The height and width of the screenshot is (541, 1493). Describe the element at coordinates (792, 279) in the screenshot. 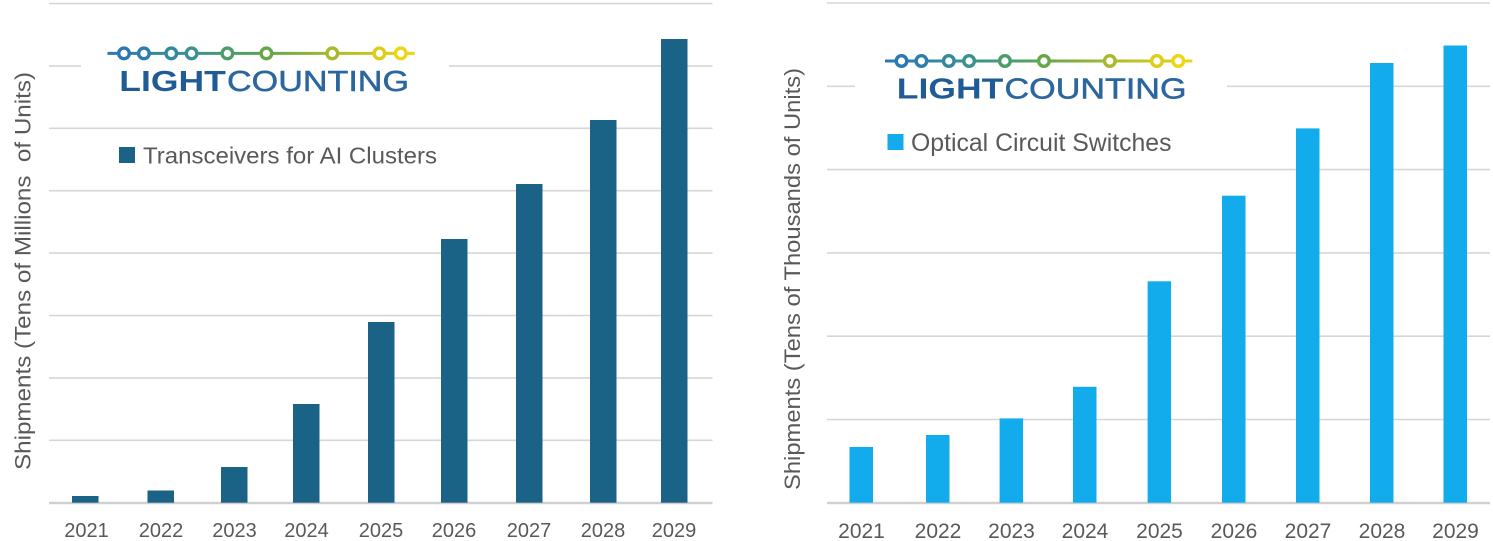

I see `svg-text:Shipments (Tens of Thousands o: Shipments (Tens of Thousands of Units)` at that location.